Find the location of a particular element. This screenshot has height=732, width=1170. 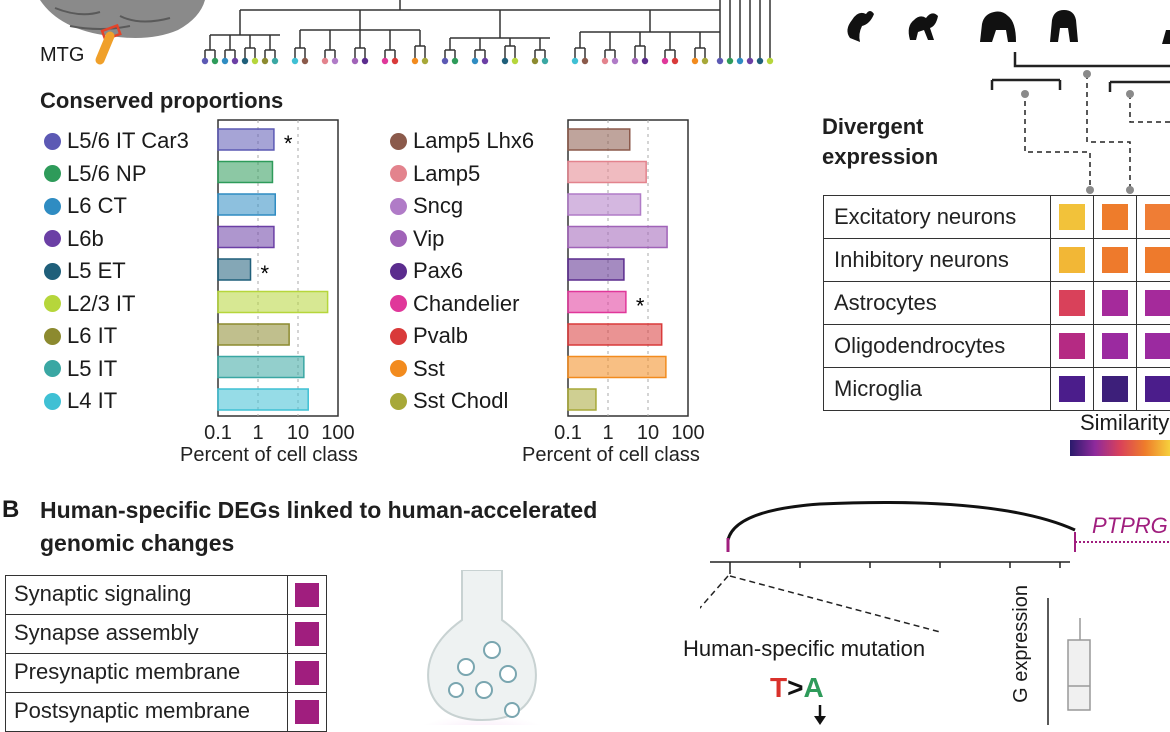

synapse-illustration is located at coordinates (482, 647).